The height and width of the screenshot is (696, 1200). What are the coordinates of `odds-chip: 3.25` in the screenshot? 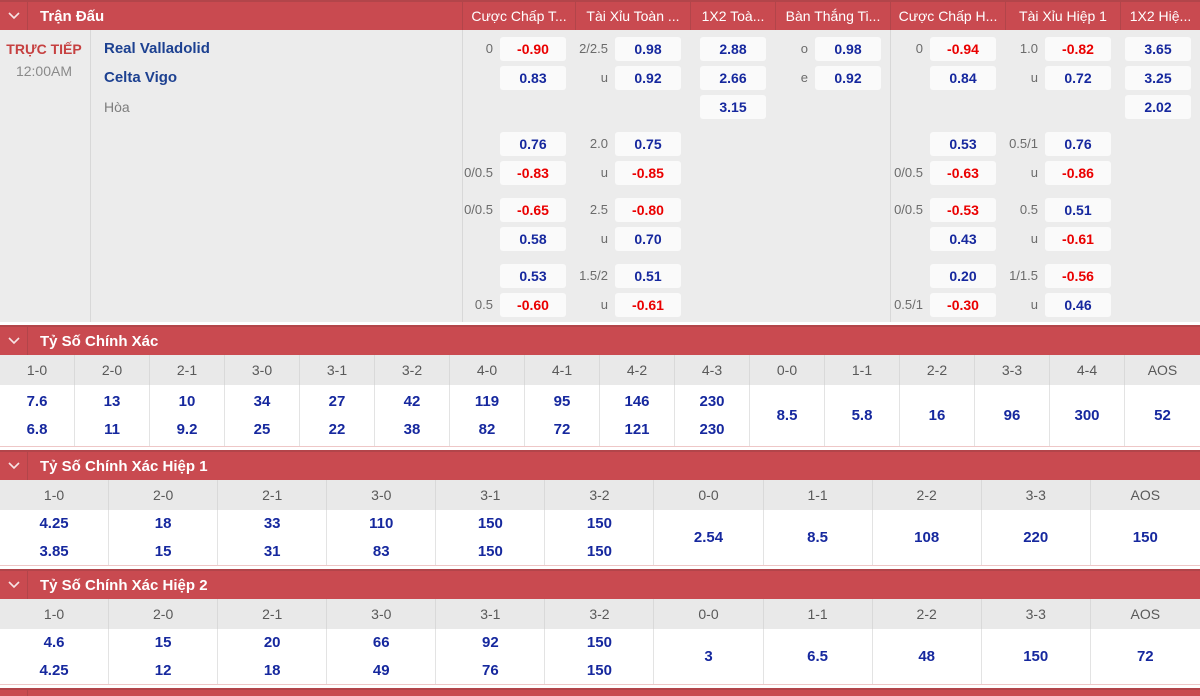 It's located at (1158, 77).